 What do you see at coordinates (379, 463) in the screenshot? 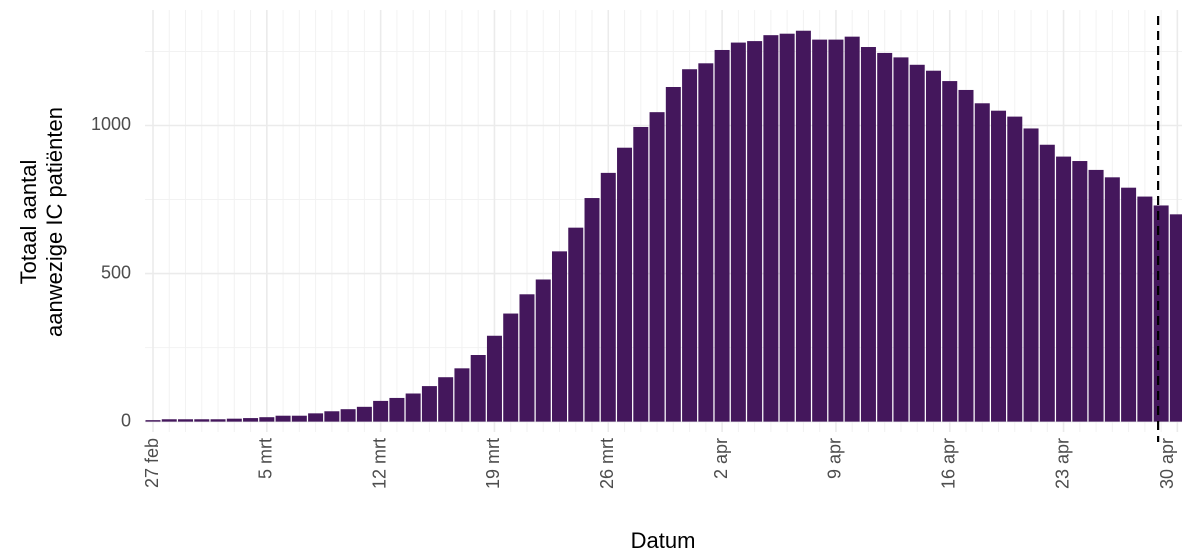
I see `x-tick-label: 12 mrt` at bounding box center [379, 463].